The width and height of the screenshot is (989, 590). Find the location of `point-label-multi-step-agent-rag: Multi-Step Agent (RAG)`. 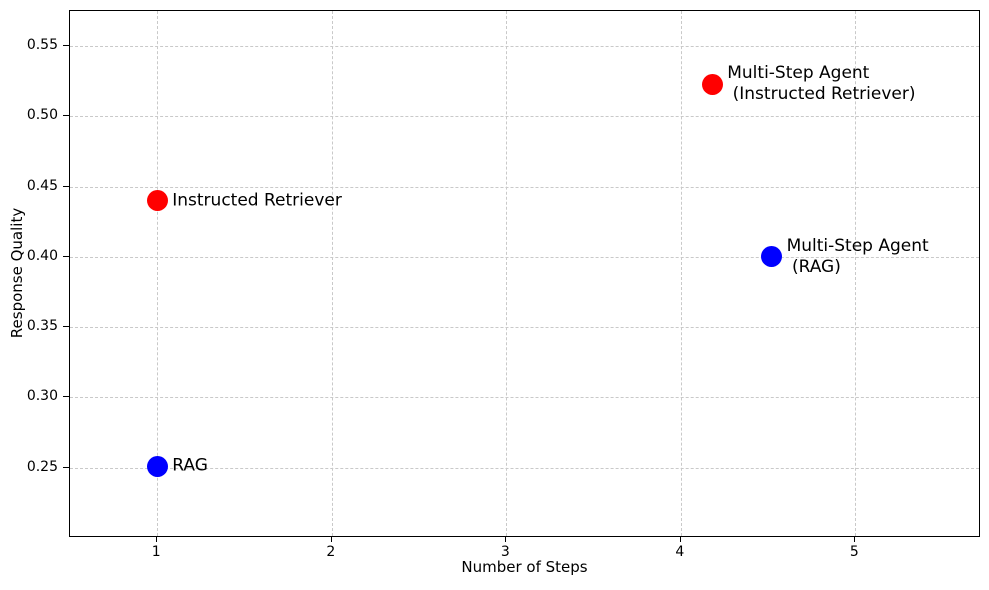

point-label-multi-step-agent-rag: Multi-Step Agent (RAG) is located at coordinates (858, 257).